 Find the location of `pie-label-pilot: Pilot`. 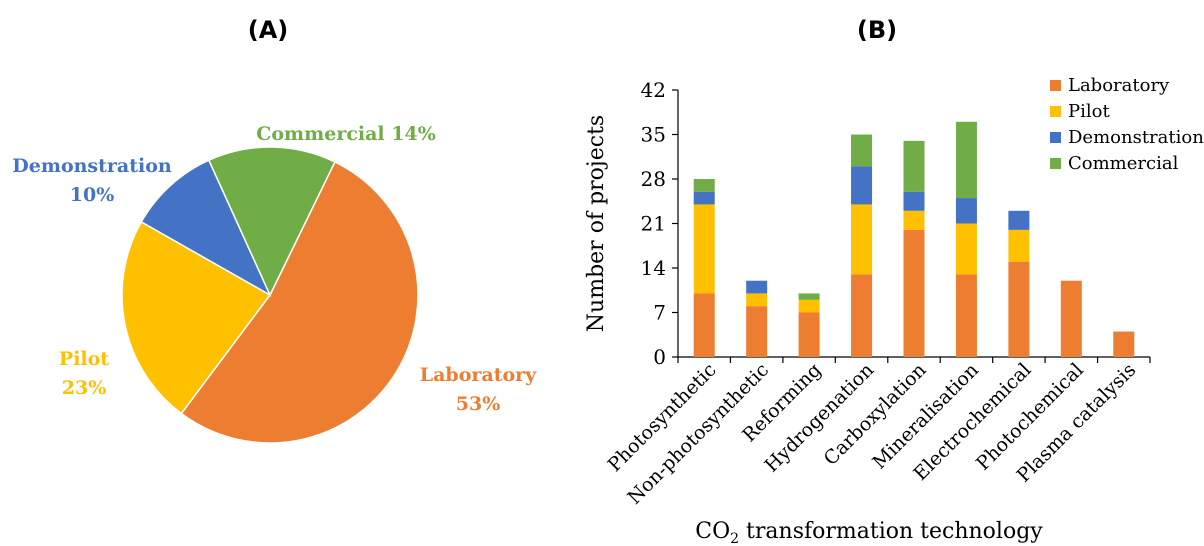

pie-label-pilot: Pilot is located at coordinates (84, 359).